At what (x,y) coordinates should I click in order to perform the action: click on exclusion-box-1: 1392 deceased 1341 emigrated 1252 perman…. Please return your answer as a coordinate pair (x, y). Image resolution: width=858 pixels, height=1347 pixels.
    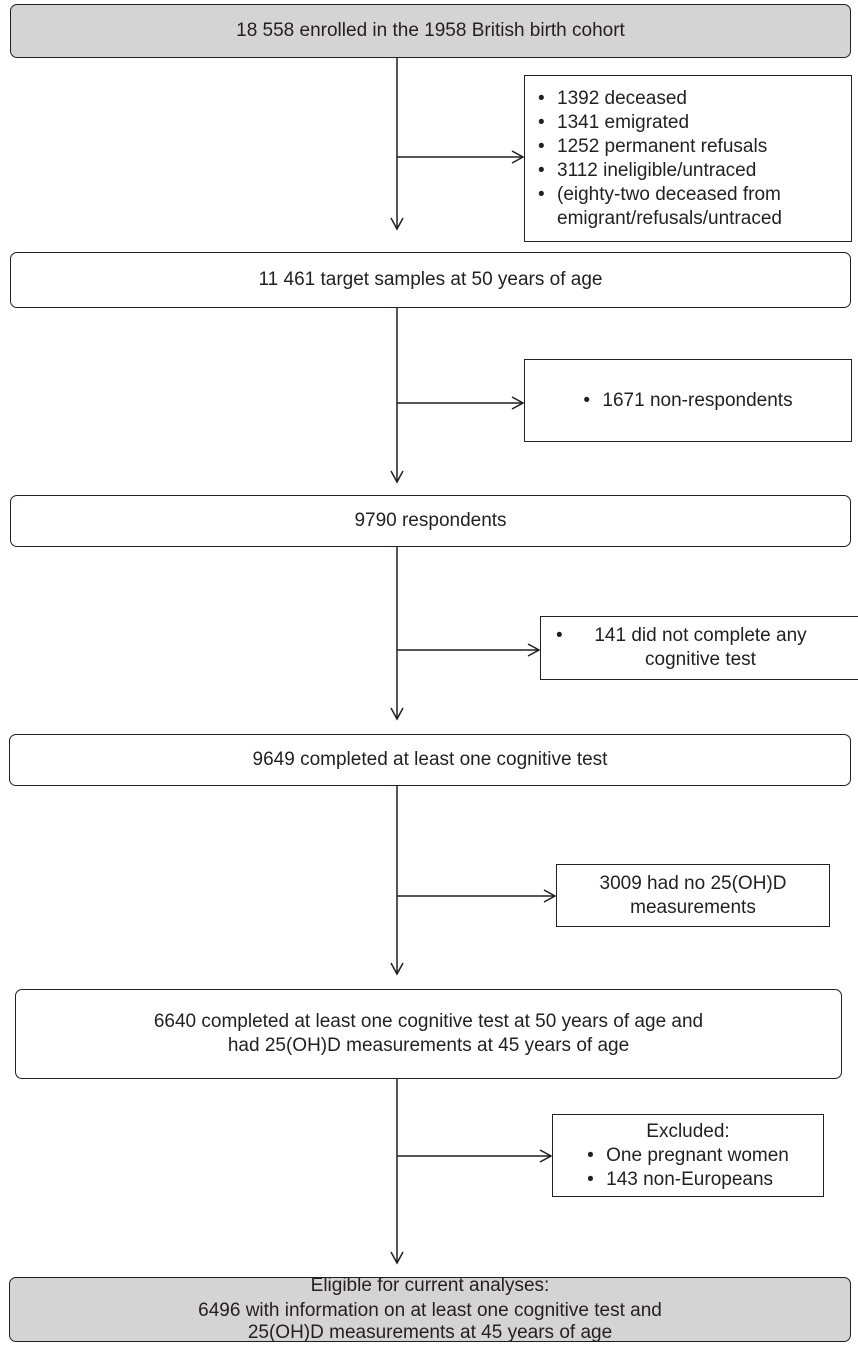
    Looking at the image, I should click on (688, 158).